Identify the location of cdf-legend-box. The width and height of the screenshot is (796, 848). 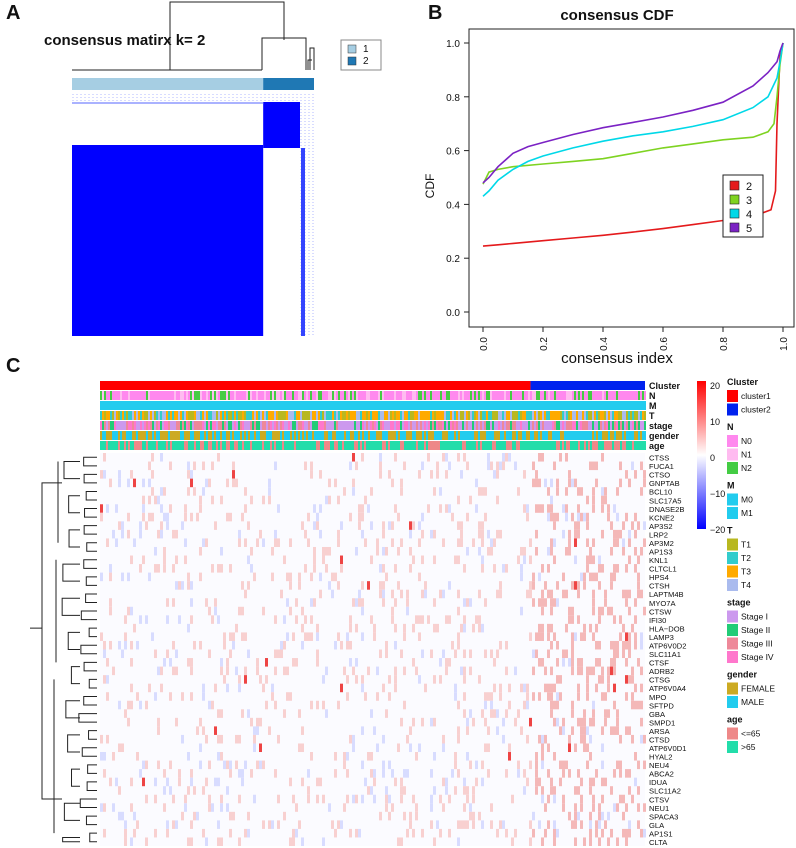
(743, 206).